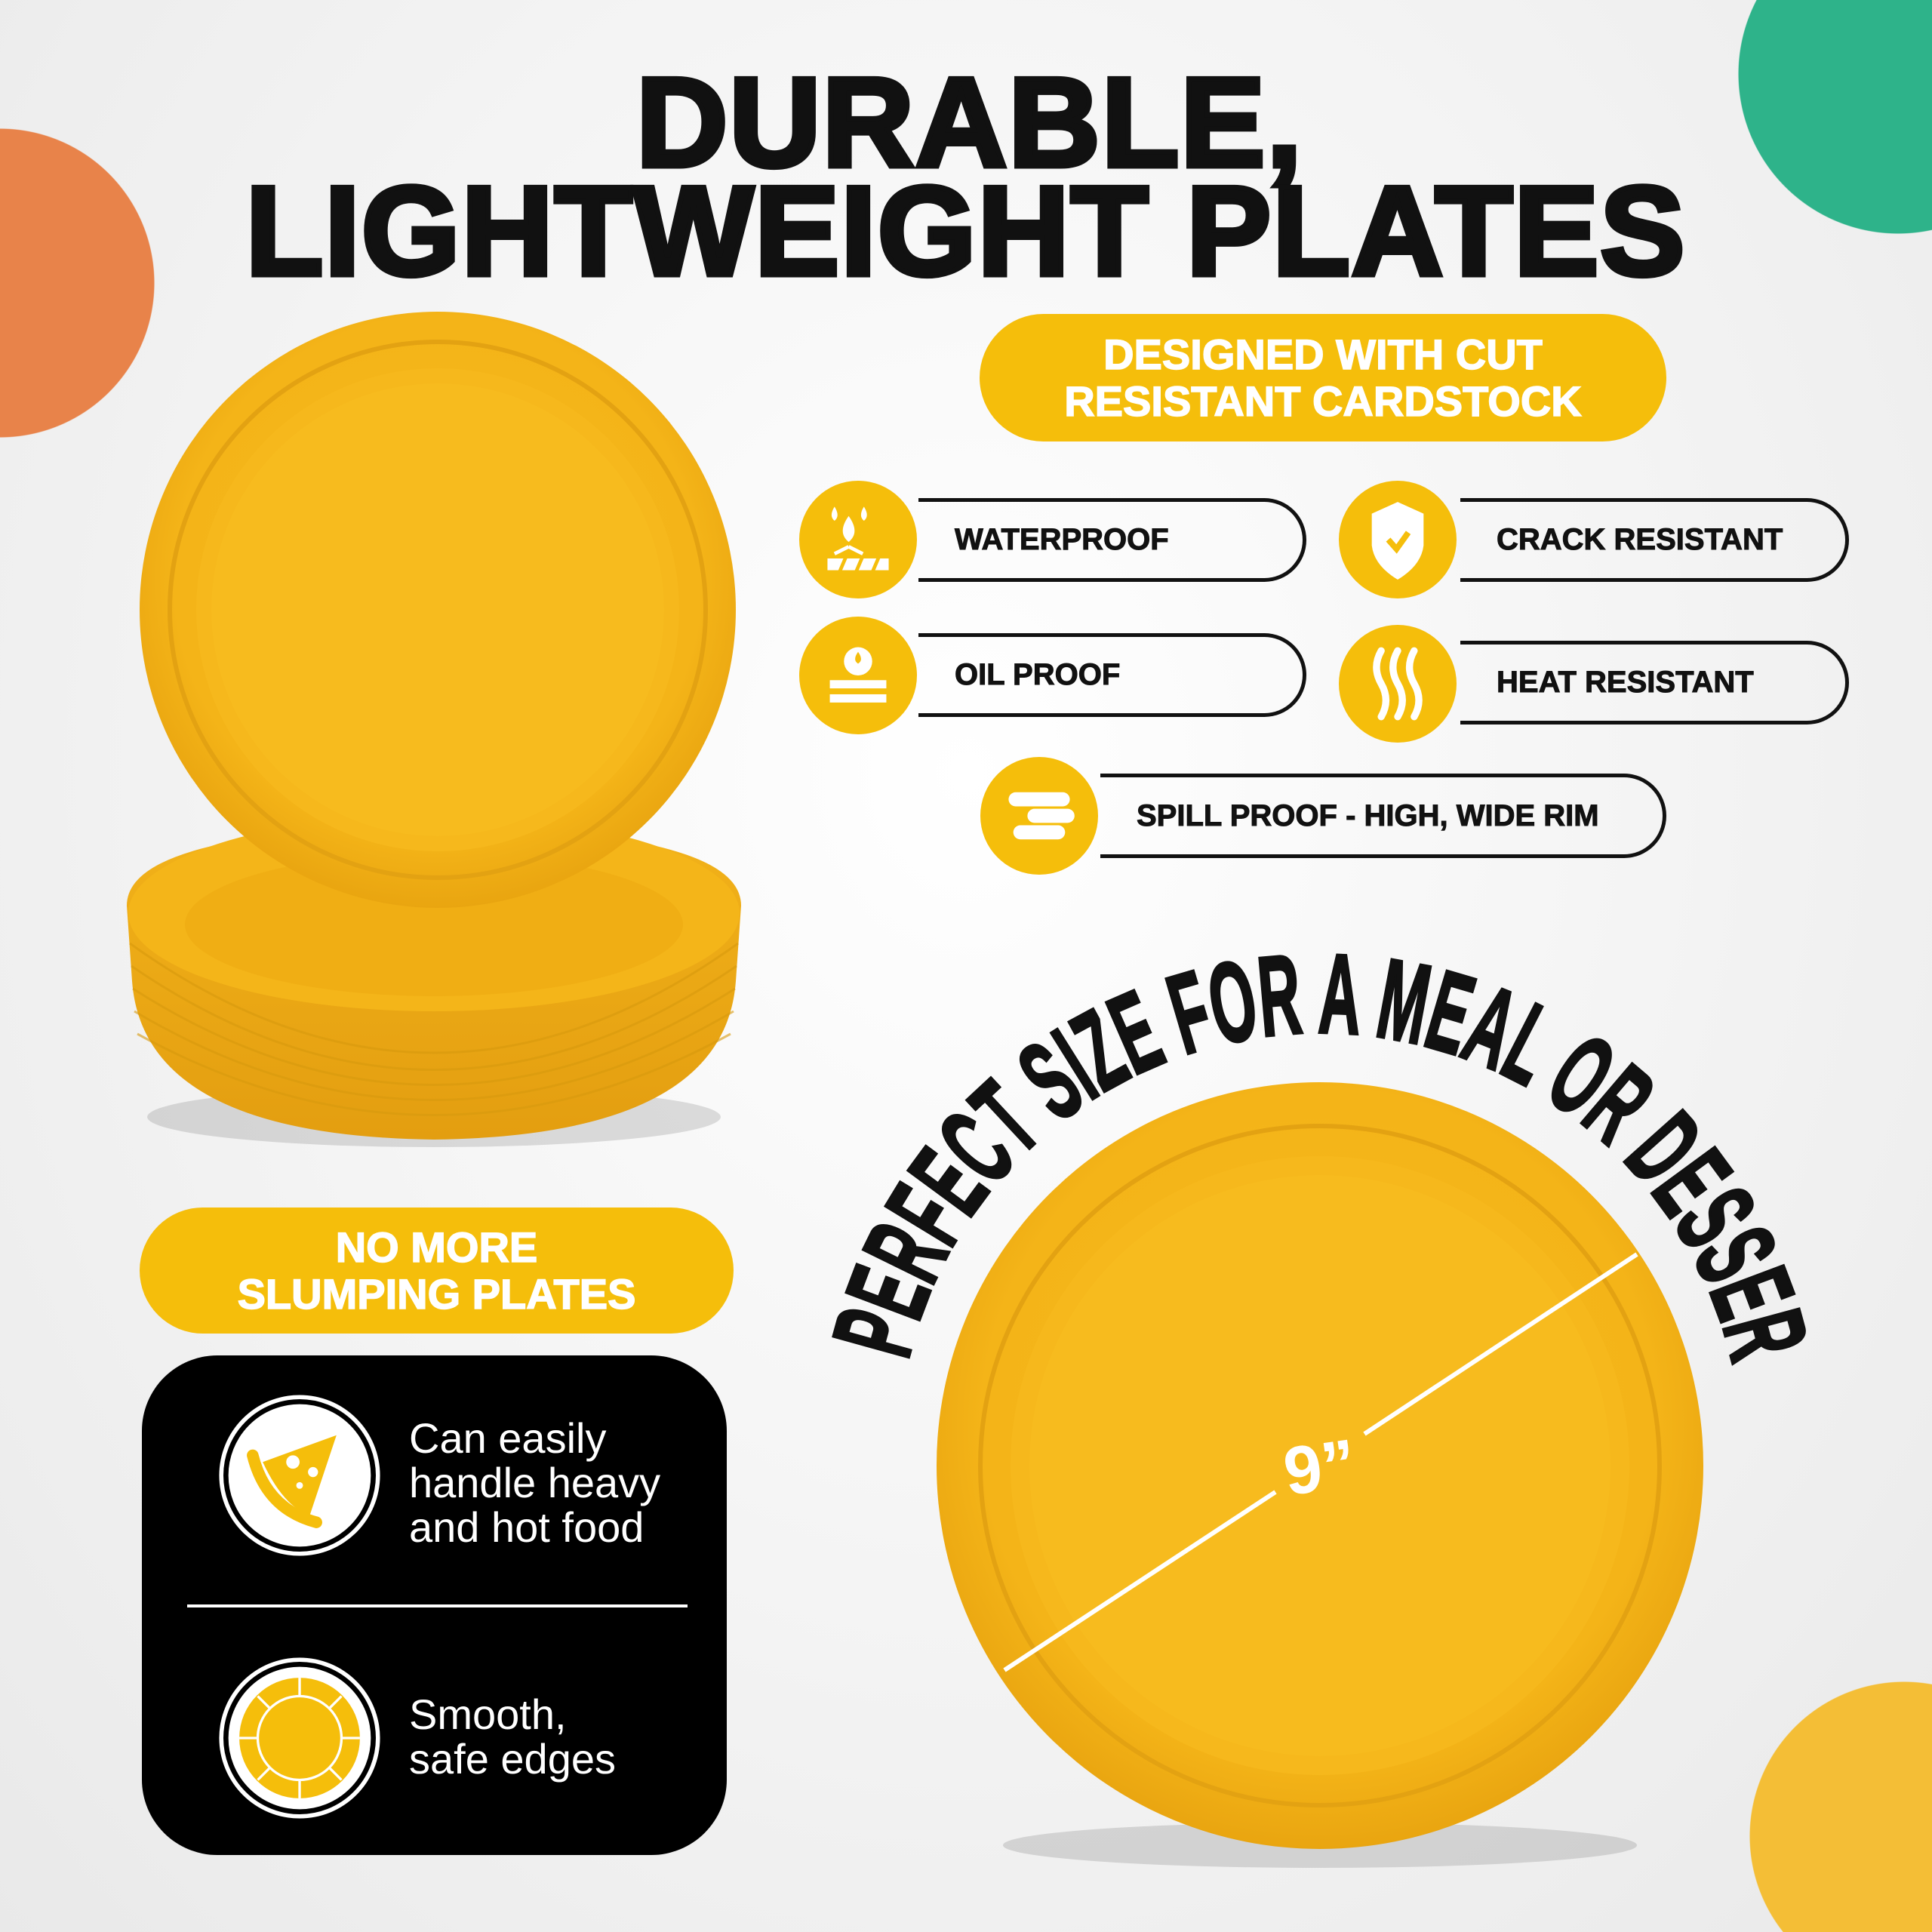 The height and width of the screenshot is (1932, 1932). Describe the element at coordinates (1320, 1468) in the screenshot. I see `diameter-label: 9”` at that location.